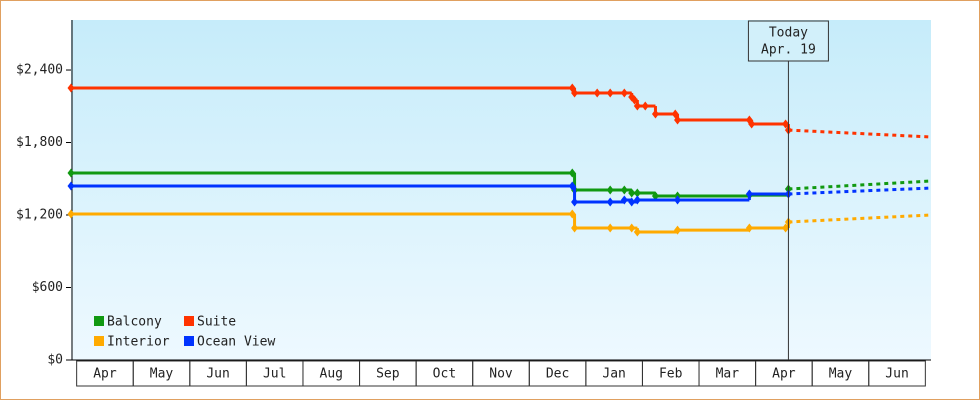  I want to click on x-tick-label: Dec, so click(557, 374).